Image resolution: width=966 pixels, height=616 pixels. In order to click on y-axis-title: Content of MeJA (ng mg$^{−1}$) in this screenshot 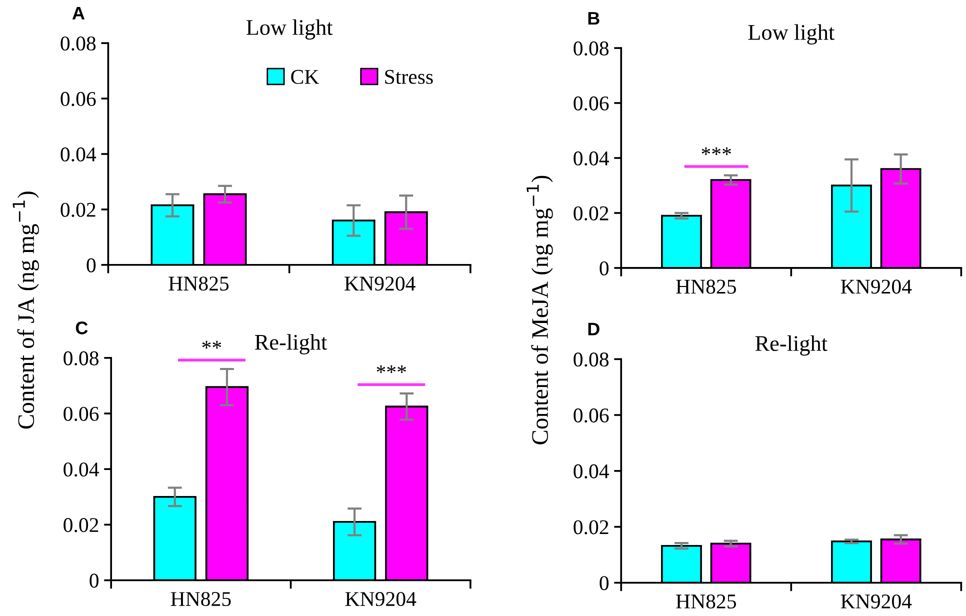, I will do `click(539, 310)`.